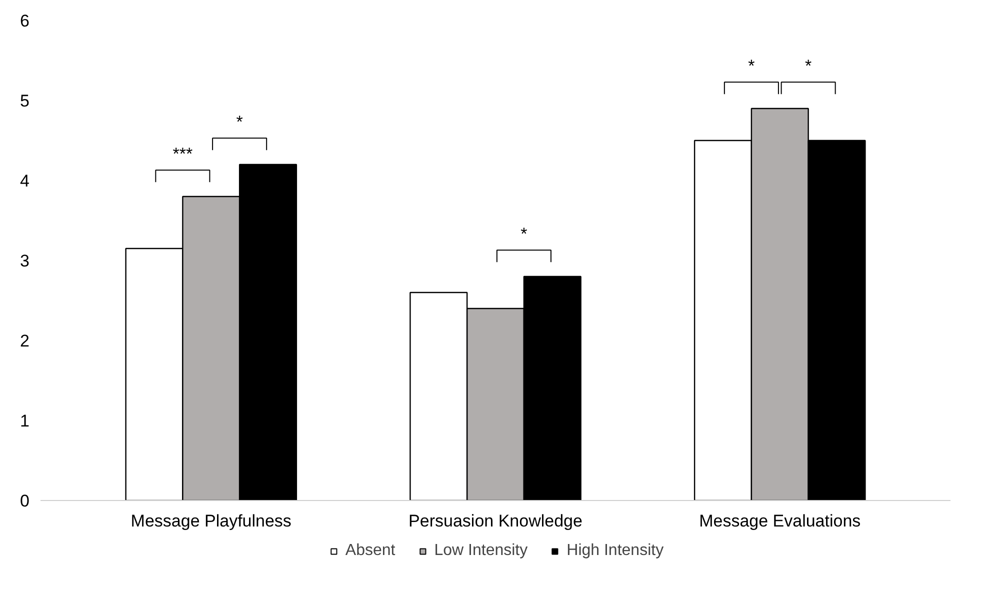 The height and width of the screenshot is (613, 995). I want to click on x-tick-label: Persuasion Knowledge, so click(495, 521).